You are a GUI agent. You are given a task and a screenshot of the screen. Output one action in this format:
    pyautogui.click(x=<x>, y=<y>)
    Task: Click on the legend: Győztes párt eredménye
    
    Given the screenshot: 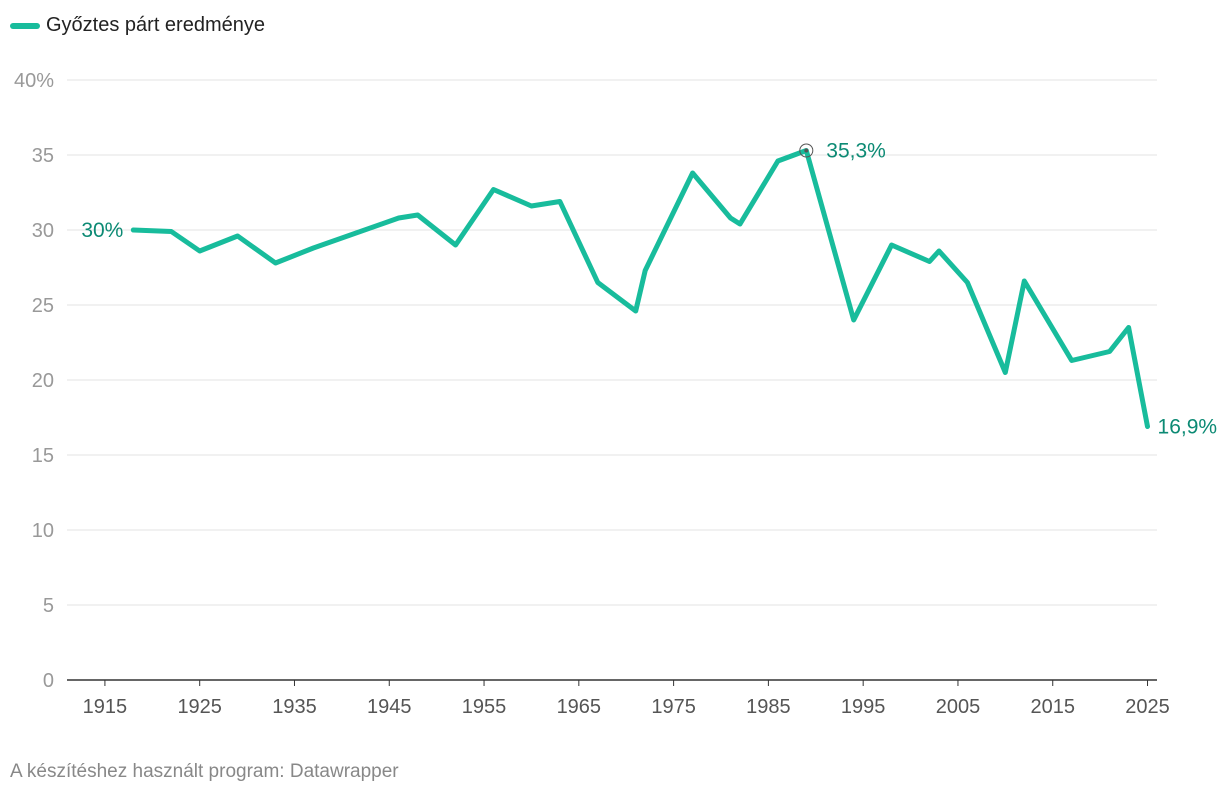 What is the action you would take?
    pyautogui.click(x=137, y=25)
    